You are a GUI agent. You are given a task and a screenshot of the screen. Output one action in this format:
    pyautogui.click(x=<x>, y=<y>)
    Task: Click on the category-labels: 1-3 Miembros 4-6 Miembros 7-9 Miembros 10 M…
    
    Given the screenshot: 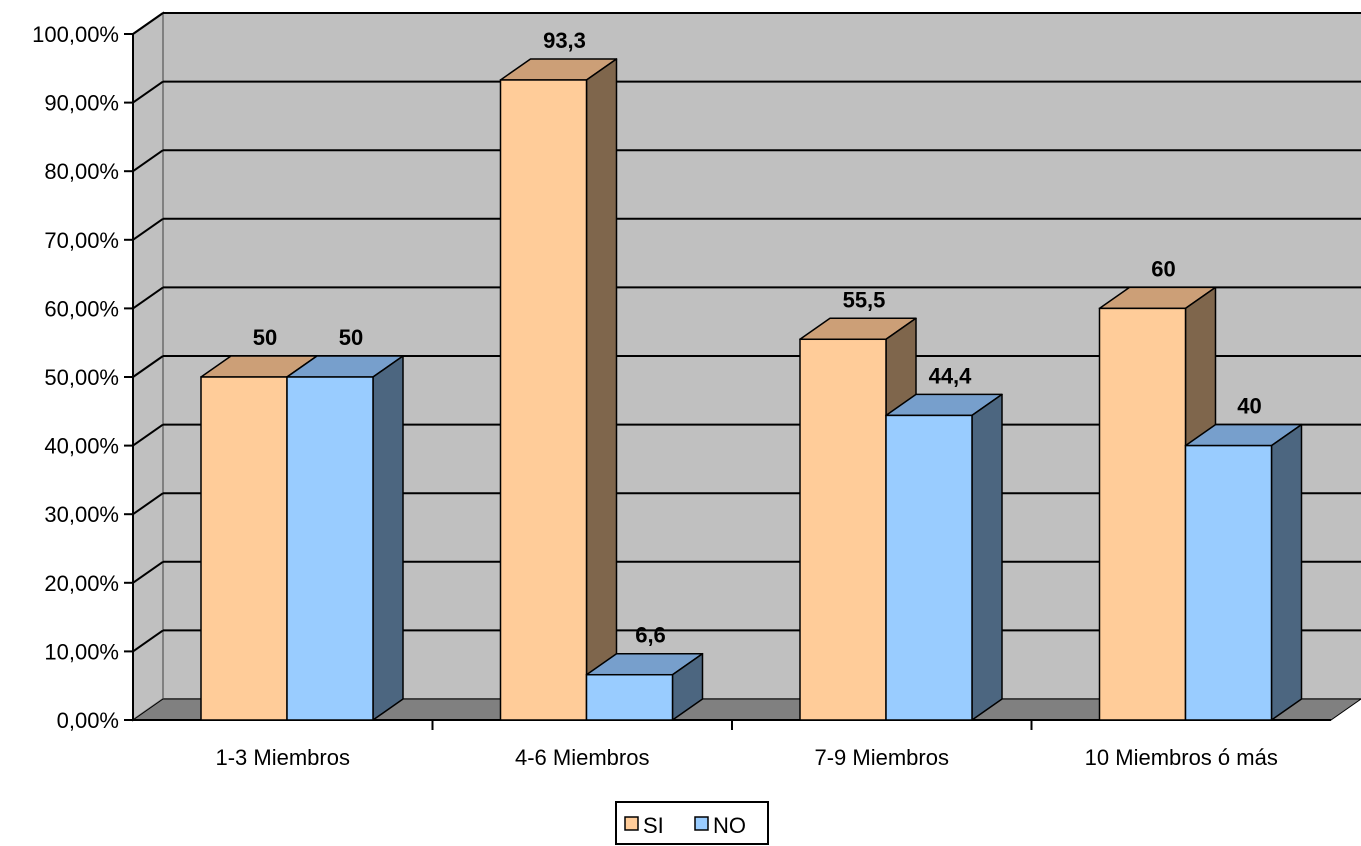 What is the action you would take?
    pyautogui.click(x=747, y=757)
    